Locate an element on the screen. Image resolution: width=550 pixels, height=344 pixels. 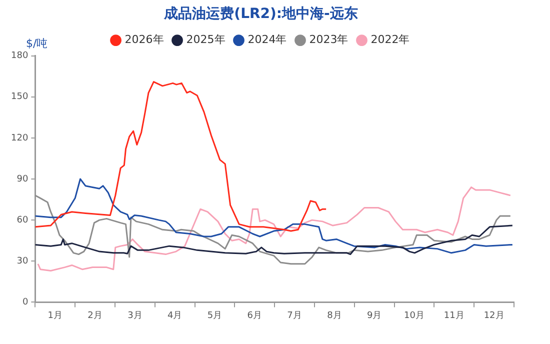
x-tick-label: 11月 is located at coordinates (454, 315).